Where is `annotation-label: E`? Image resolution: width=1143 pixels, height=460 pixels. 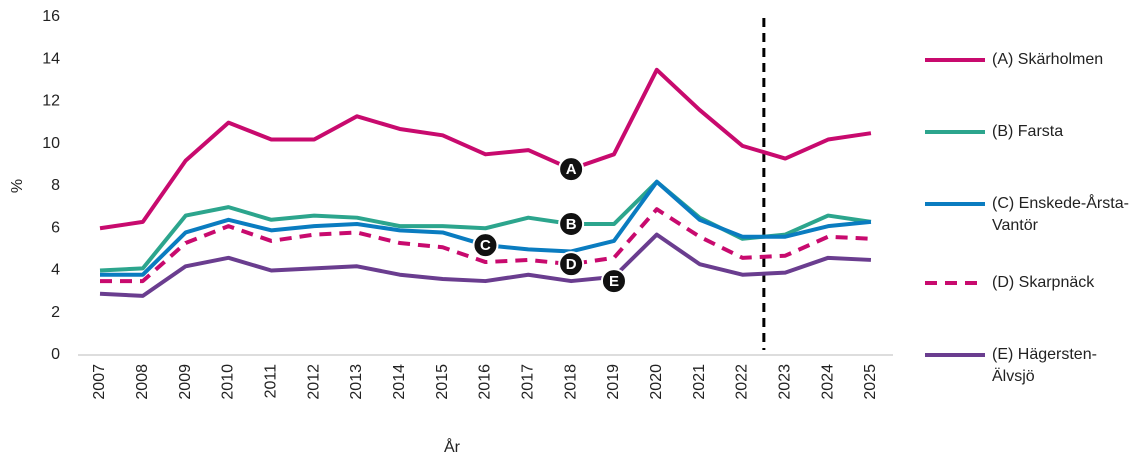 annotation-label: E is located at coordinates (614, 281).